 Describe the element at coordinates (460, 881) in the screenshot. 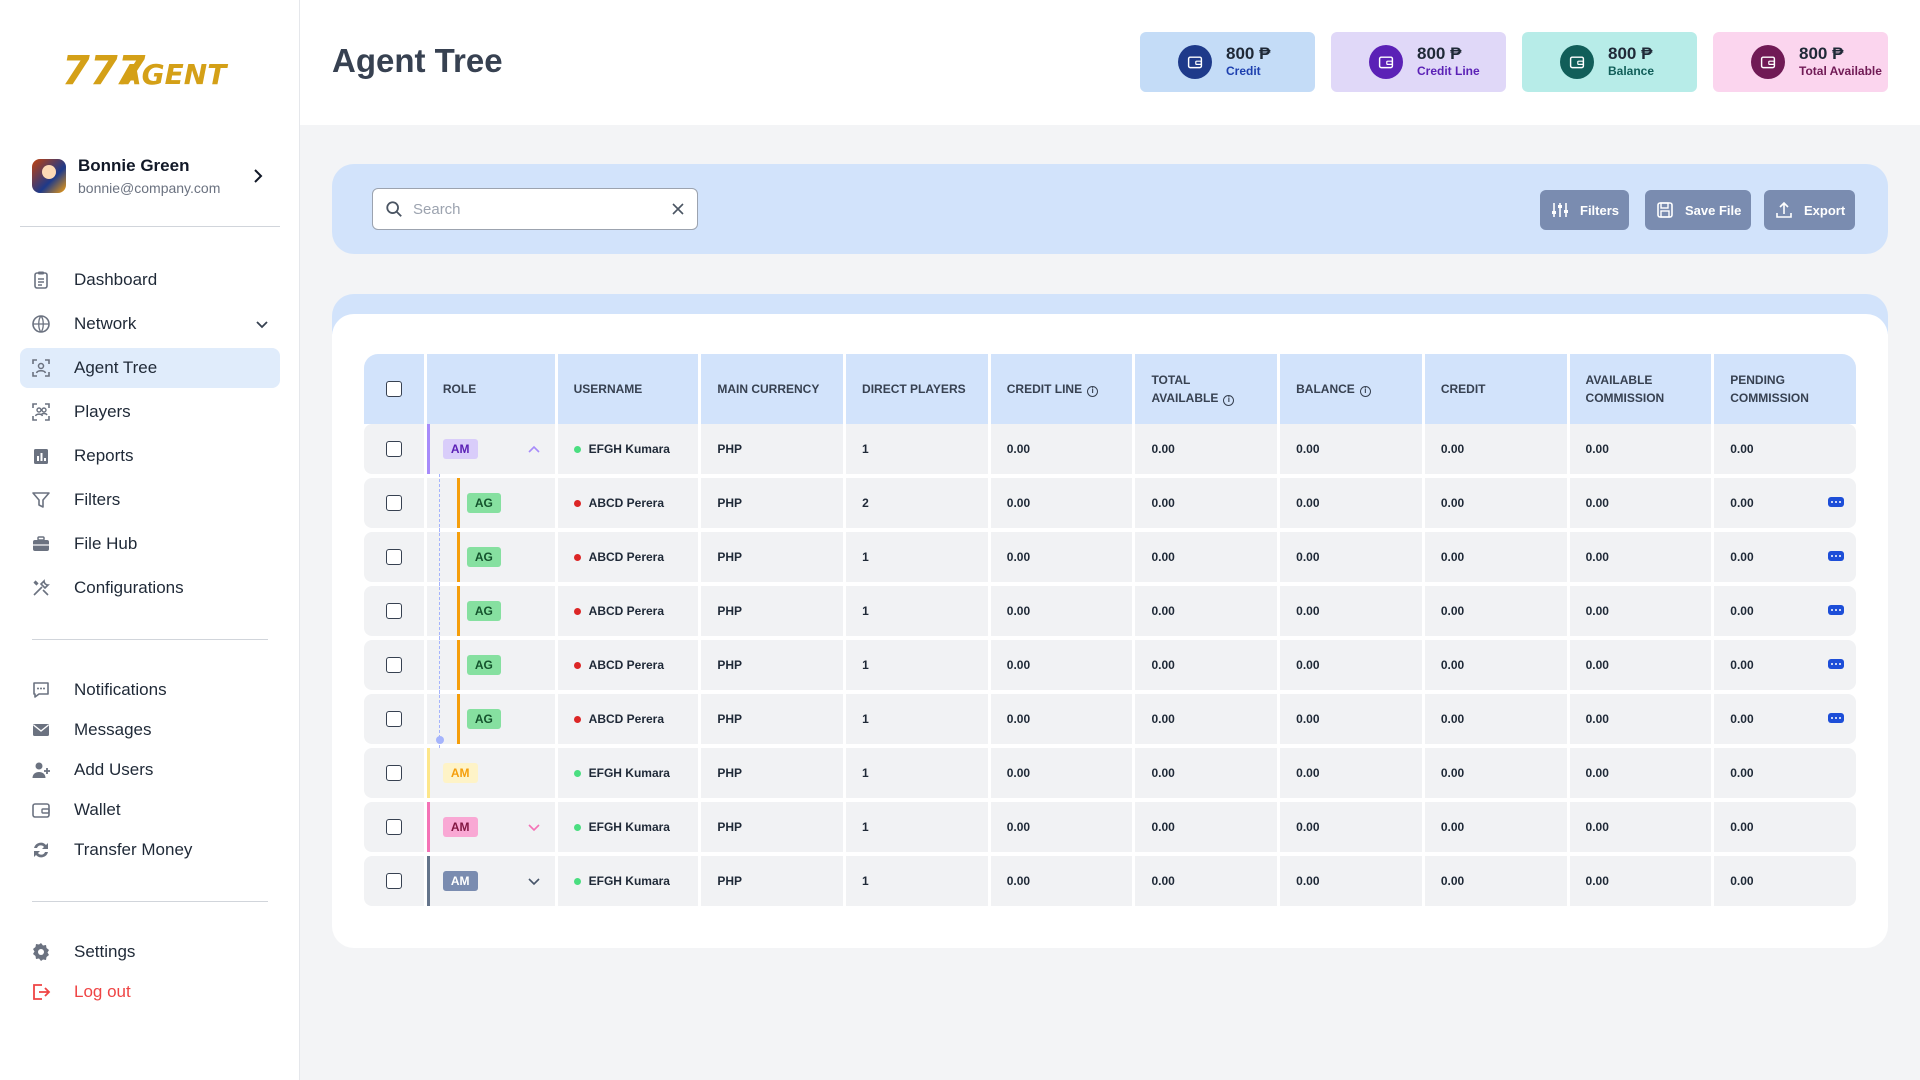

I see `role-badge: AM` at that location.